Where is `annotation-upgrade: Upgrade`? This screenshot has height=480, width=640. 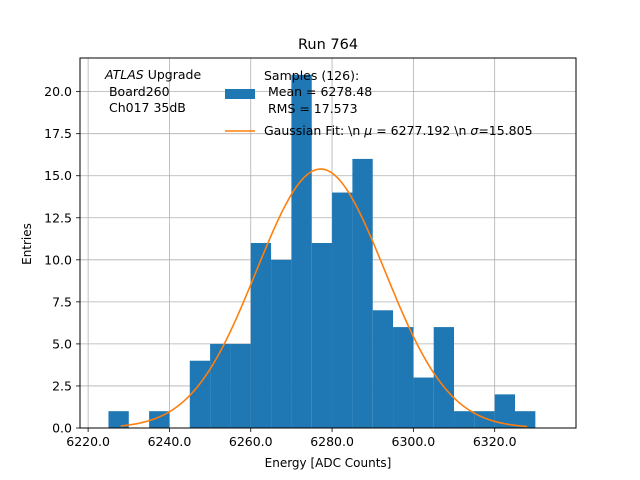
annotation-upgrade: Upgrade is located at coordinates (173, 74).